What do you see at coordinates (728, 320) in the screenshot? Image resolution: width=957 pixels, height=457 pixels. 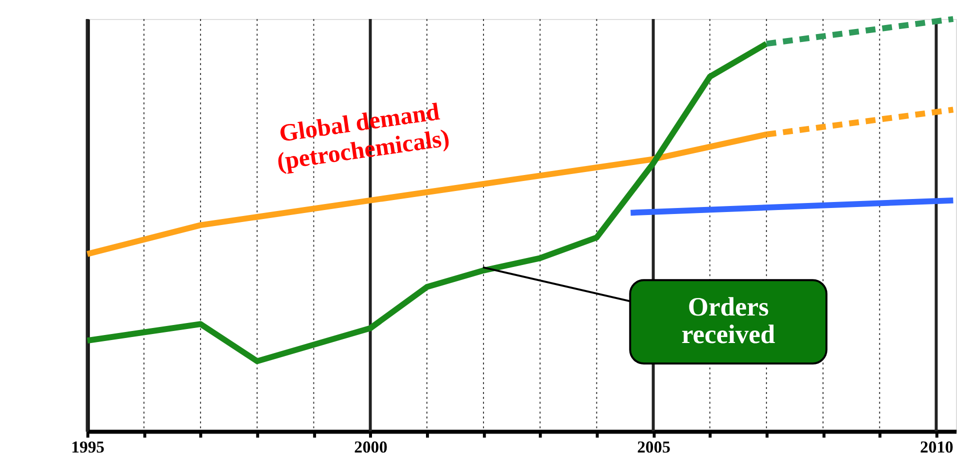 I see `annotation: Orders received` at bounding box center [728, 320].